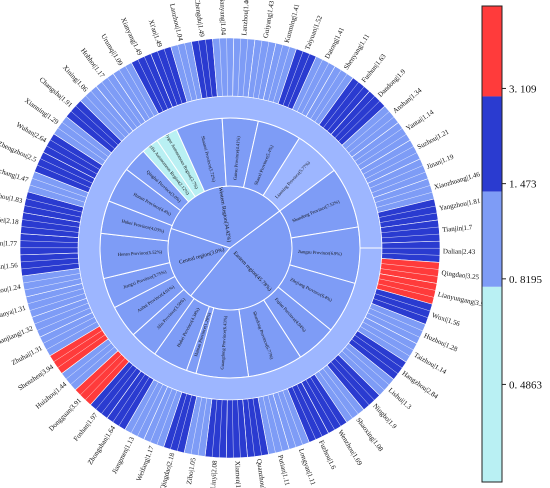 This screenshot has width=550, height=488. Describe the element at coordinates (283, 470) in the screenshot. I see `city-label-putian-1-11: Putian|1.11` at that location.